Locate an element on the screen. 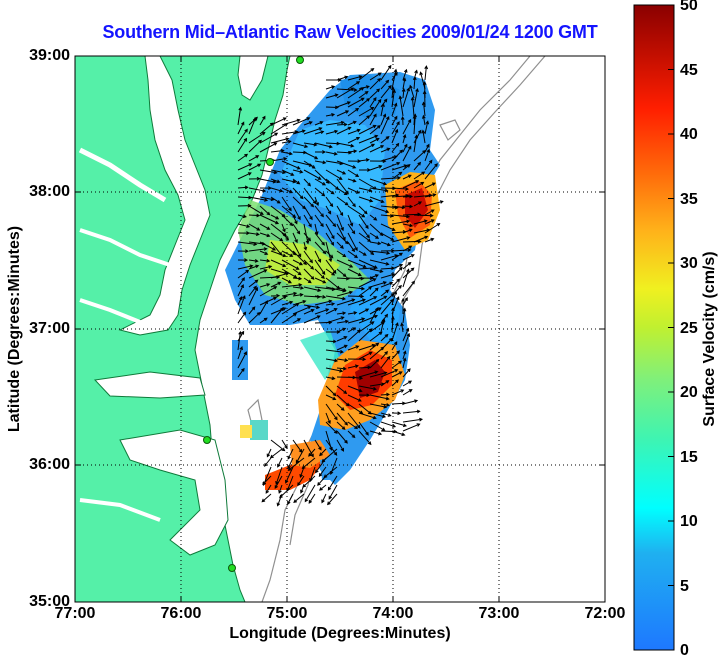 The width and height of the screenshot is (724, 660). chesapeake-bay is located at coordinates (164, 196).